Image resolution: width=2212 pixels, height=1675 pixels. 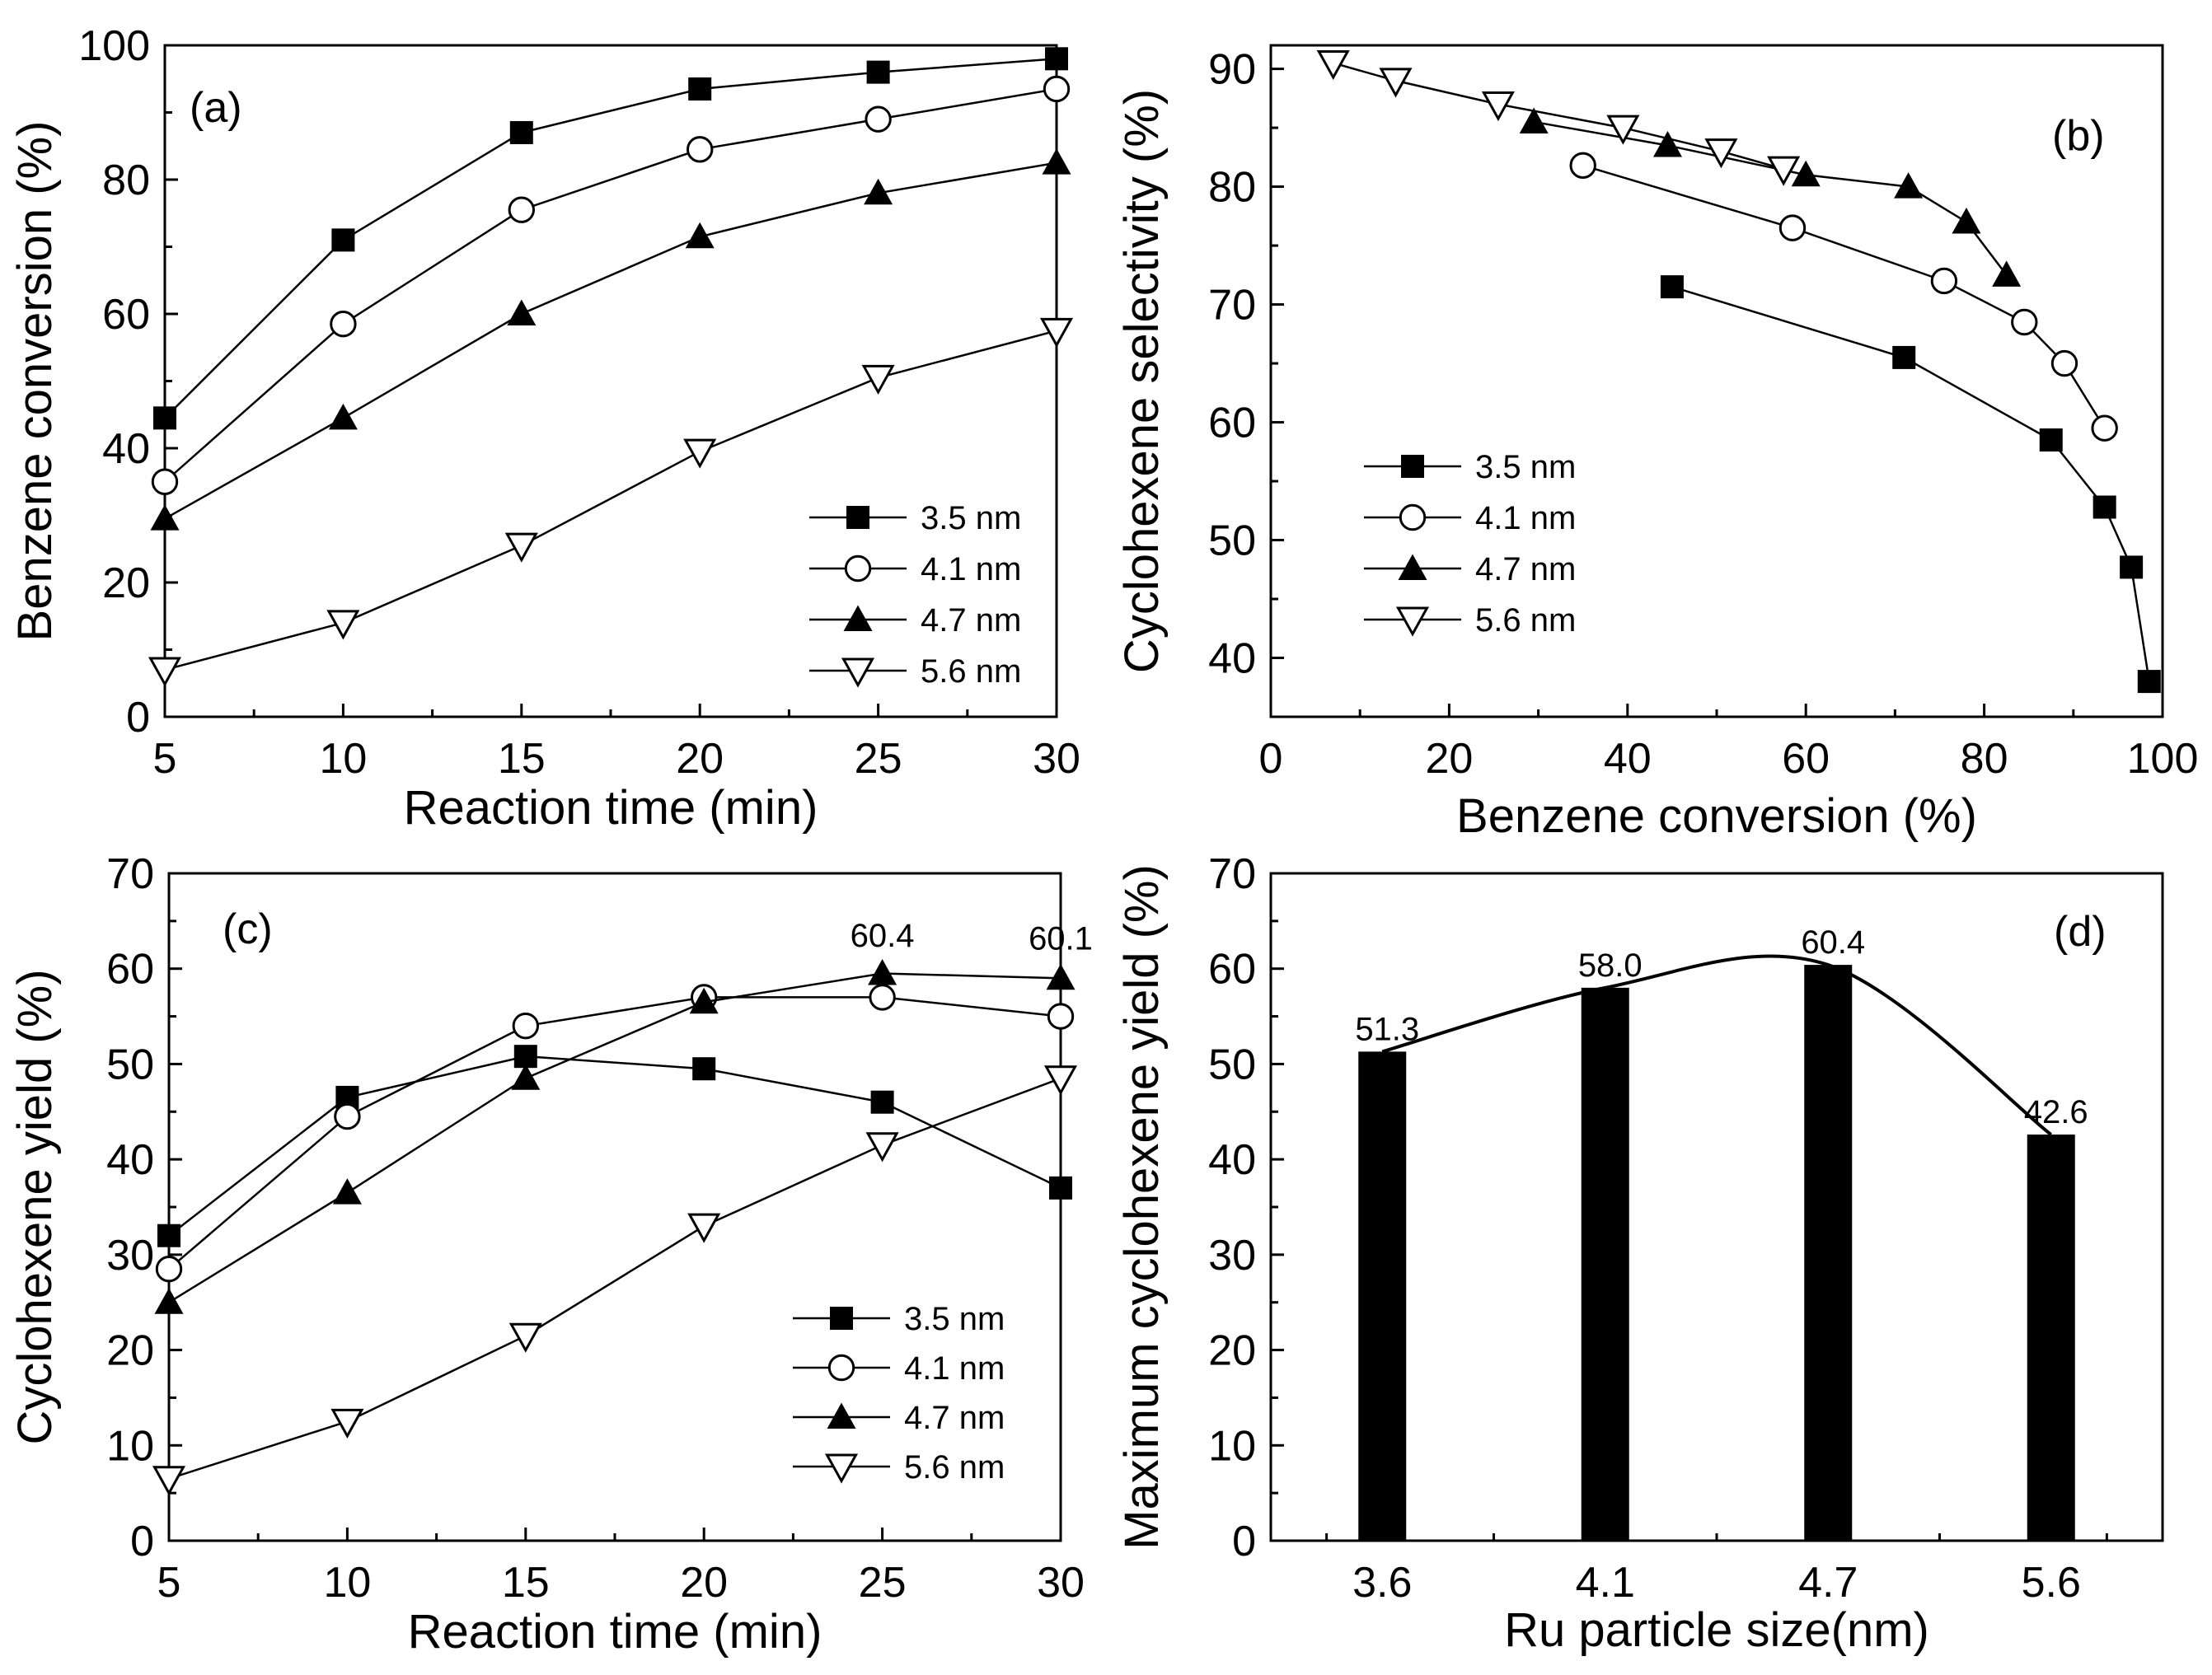 What do you see at coordinates (169, 1583) in the screenshot?
I see `x-tick-label: 5` at bounding box center [169, 1583].